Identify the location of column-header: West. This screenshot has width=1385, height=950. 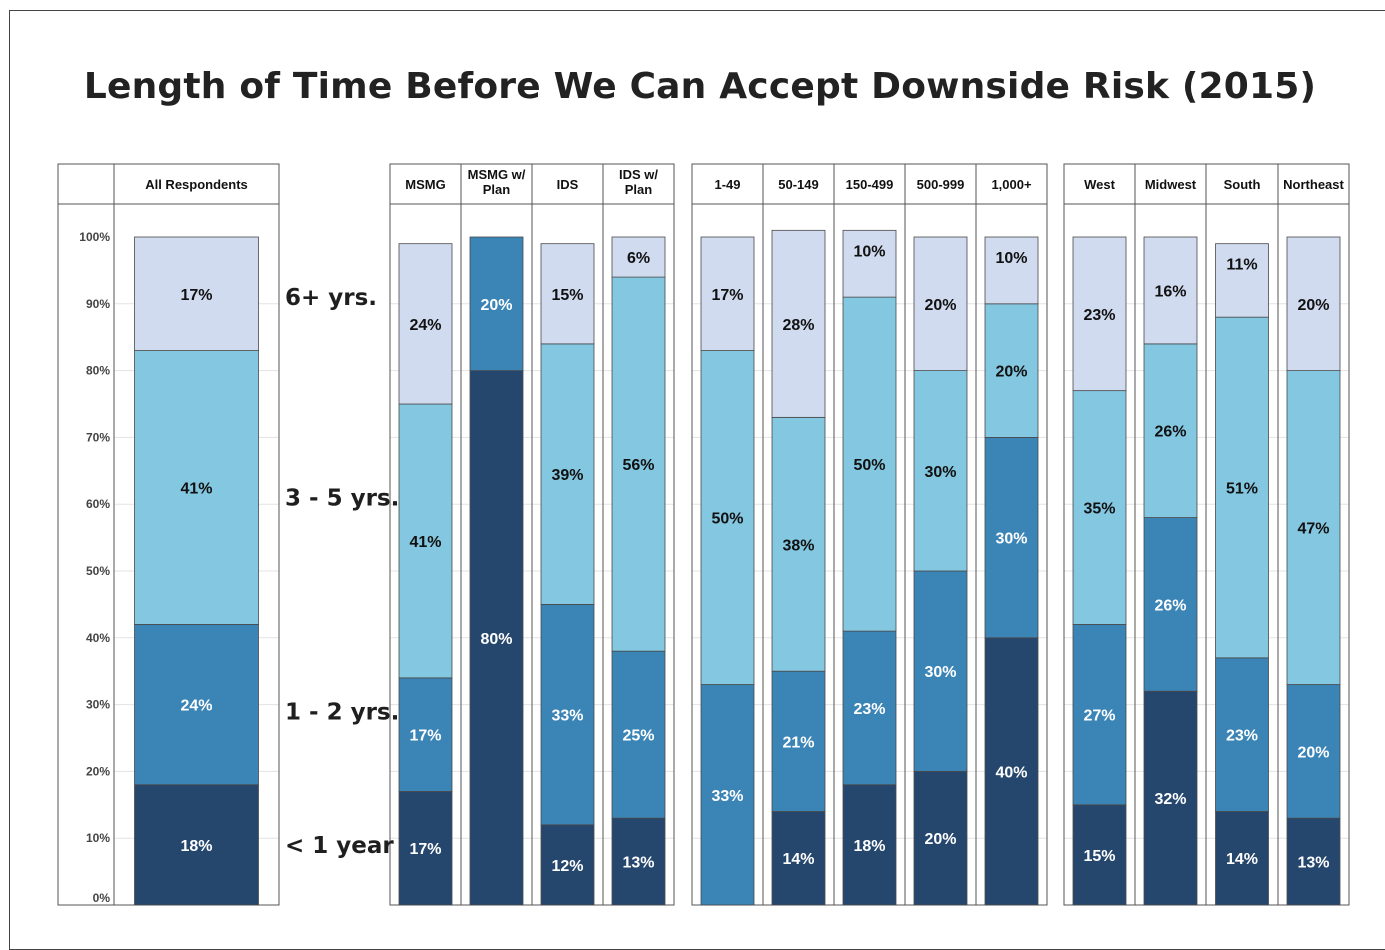
(1099, 184).